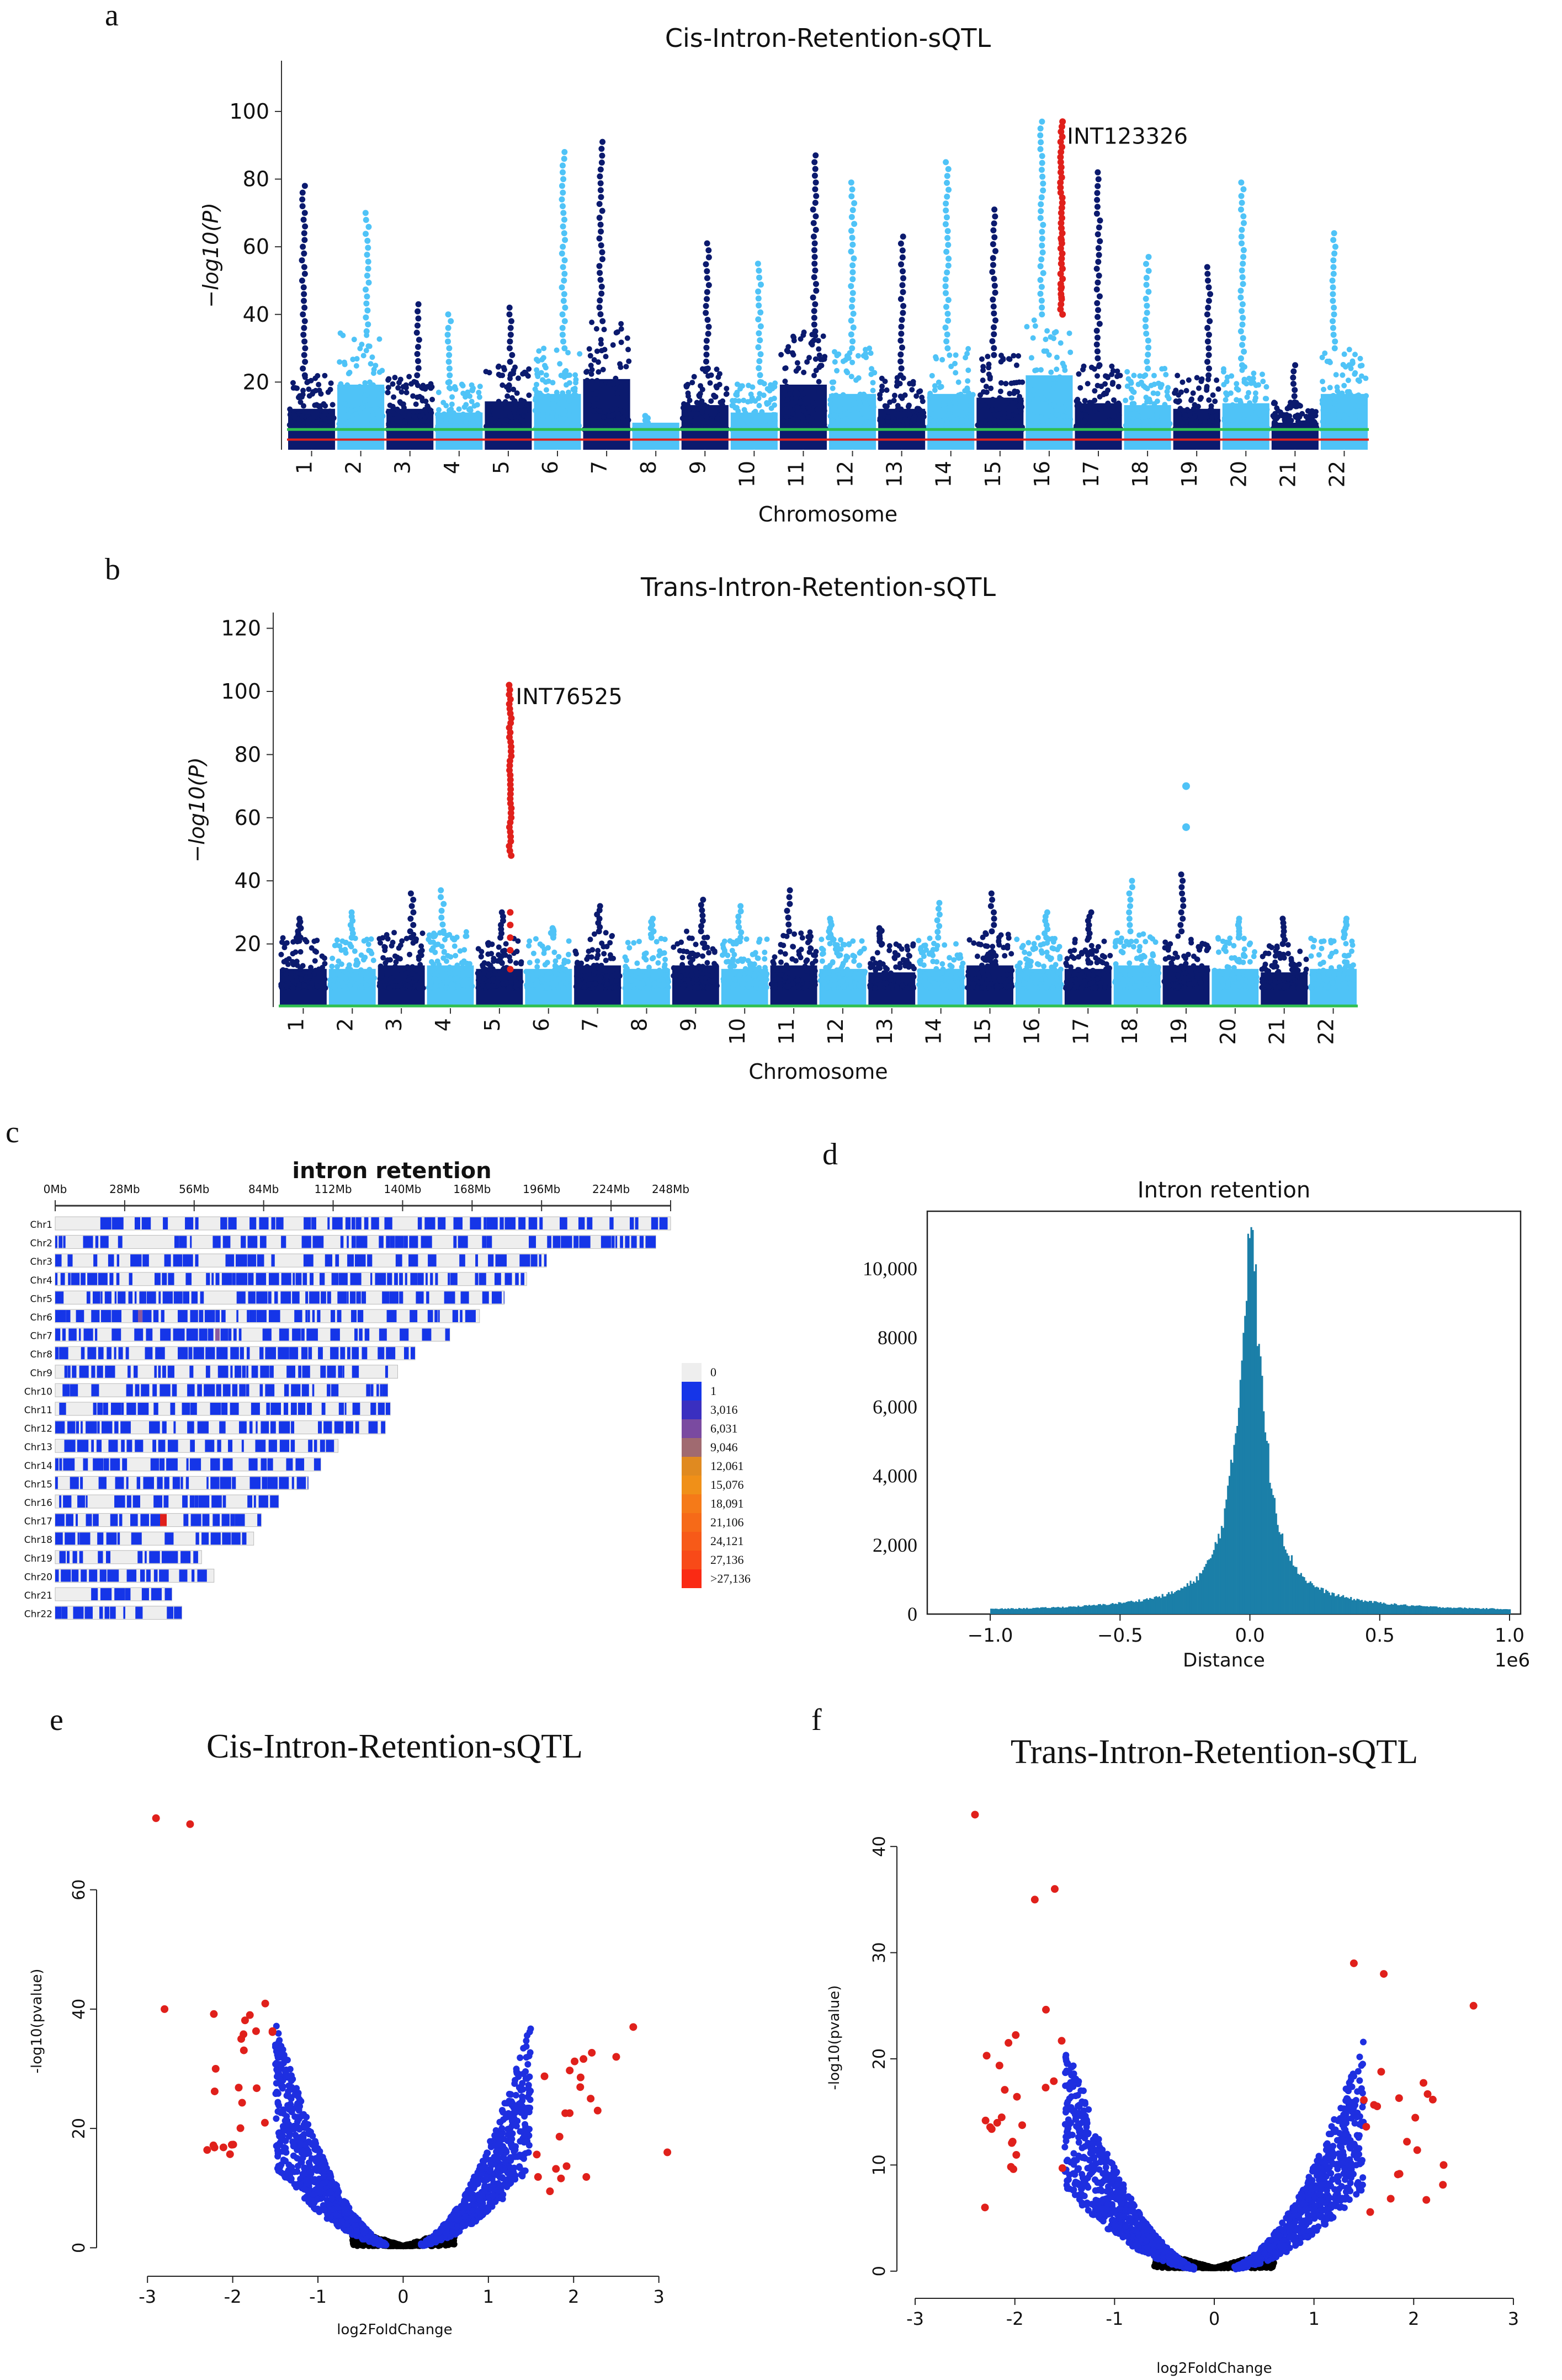 This screenshot has width=1562, height=2380. Describe the element at coordinates (1127, 136) in the screenshot. I see `highlight-label: INT123326` at that location.